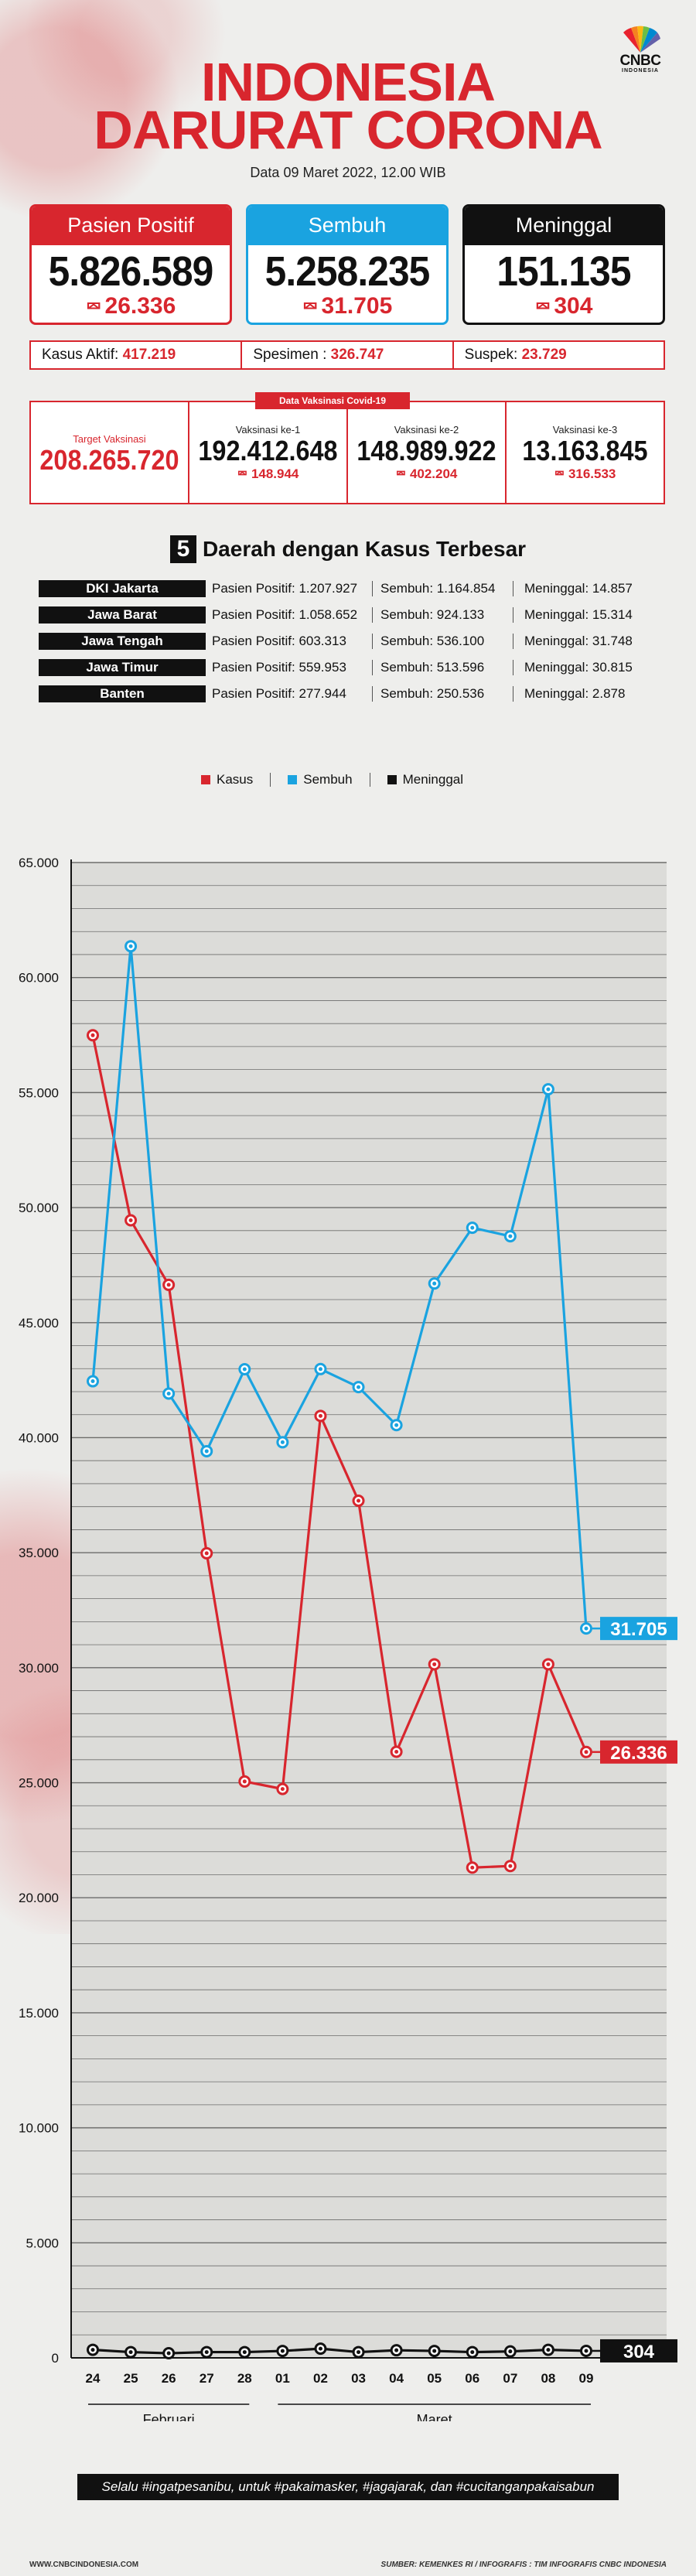 The width and height of the screenshot is (696, 2576). Describe the element at coordinates (244, 2378) in the screenshot. I see `x-tick-label: 28` at that location.